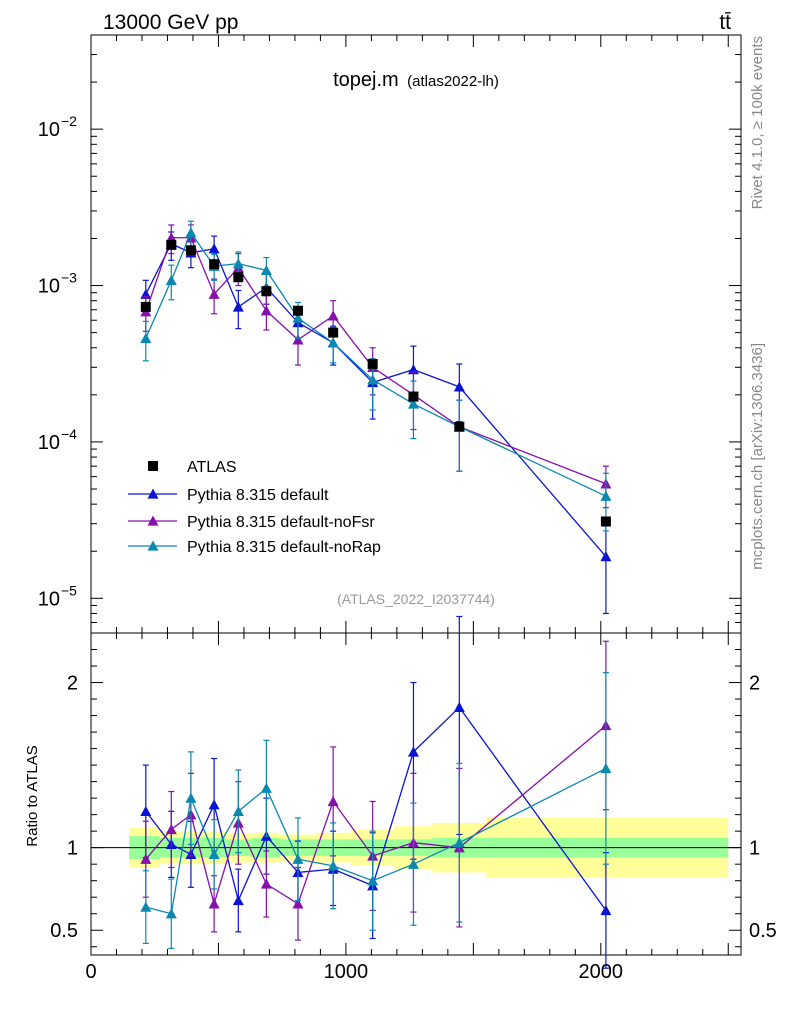 The width and height of the screenshot is (786, 1024). What do you see at coordinates (170, 22) in the screenshot?
I see `energy-label: 13000 GeV pp` at bounding box center [170, 22].